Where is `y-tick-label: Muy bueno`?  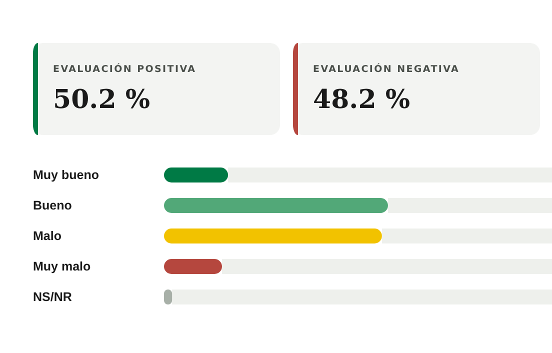
y-tick-label: Muy bueno is located at coordinates (66, 175).